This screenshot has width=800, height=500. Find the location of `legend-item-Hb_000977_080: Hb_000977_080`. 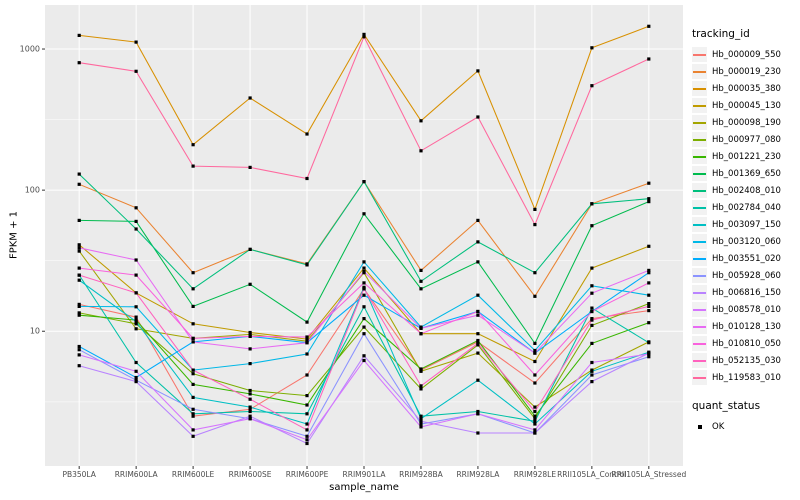

legend-item-Hb_000977_080: Hb_000977_080 is located at coordinates (745, 139).